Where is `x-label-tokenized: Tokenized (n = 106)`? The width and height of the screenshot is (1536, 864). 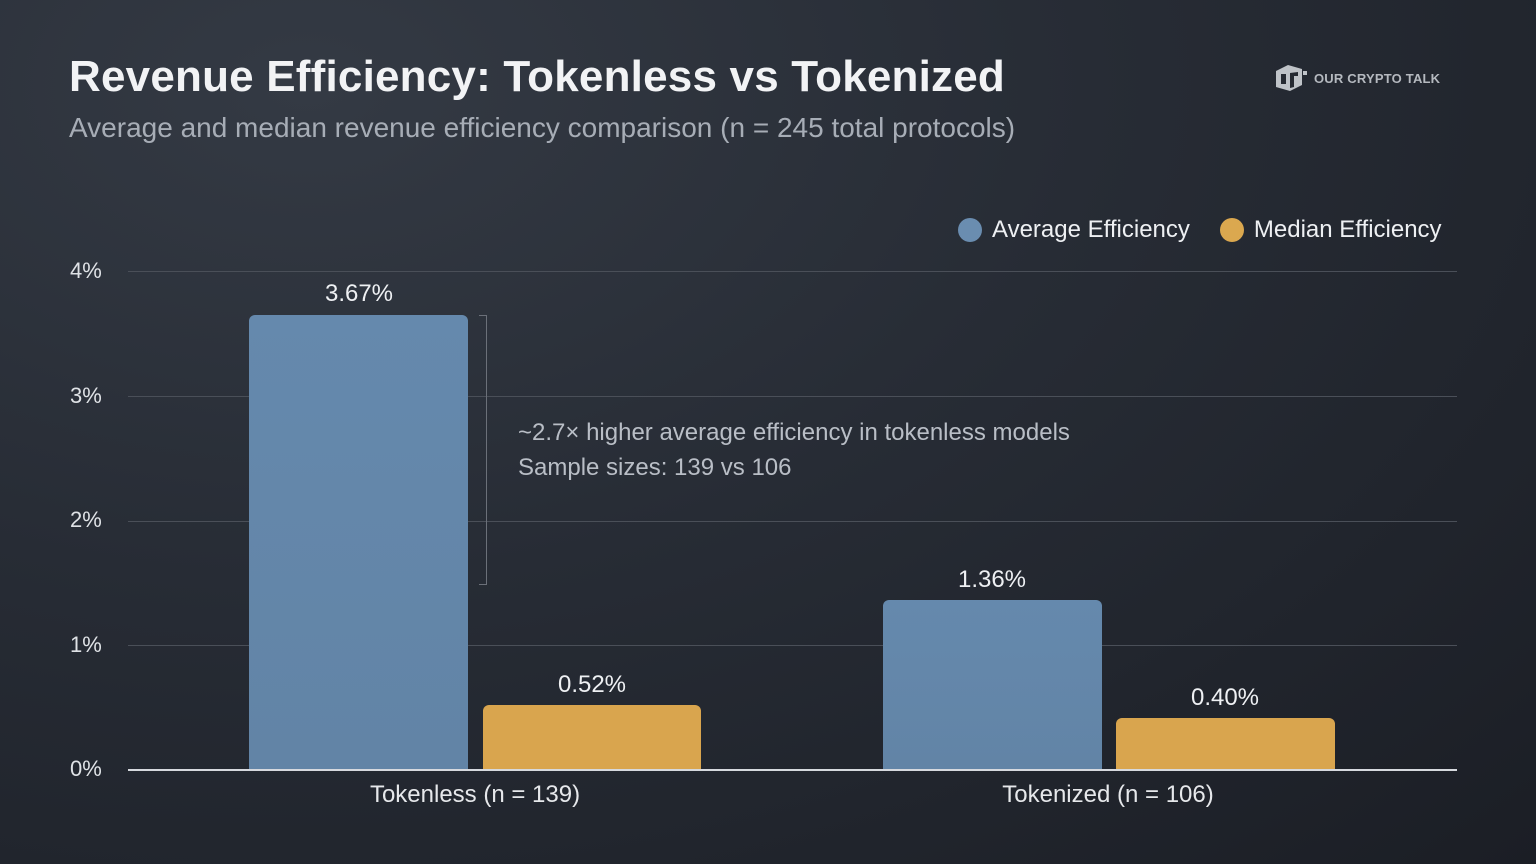
x-label-tokenized: Tokenized (n = 106) is located at coordinates (1108, 794).